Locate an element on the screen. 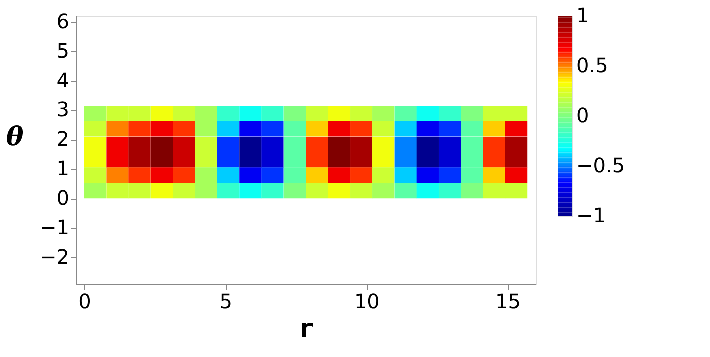 Image resolution: width=710 pixels, height=357 pixels. x-axis-title: r is located at coordinates (306, 329).